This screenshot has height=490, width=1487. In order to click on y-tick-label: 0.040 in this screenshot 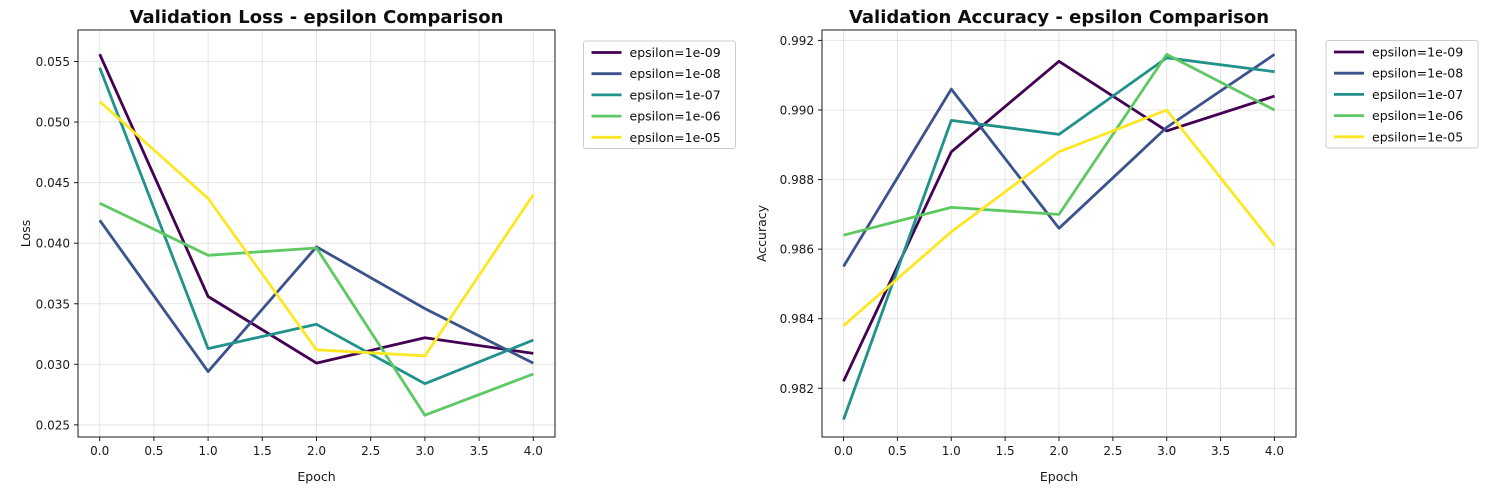, I will do `click(53, 244)`.